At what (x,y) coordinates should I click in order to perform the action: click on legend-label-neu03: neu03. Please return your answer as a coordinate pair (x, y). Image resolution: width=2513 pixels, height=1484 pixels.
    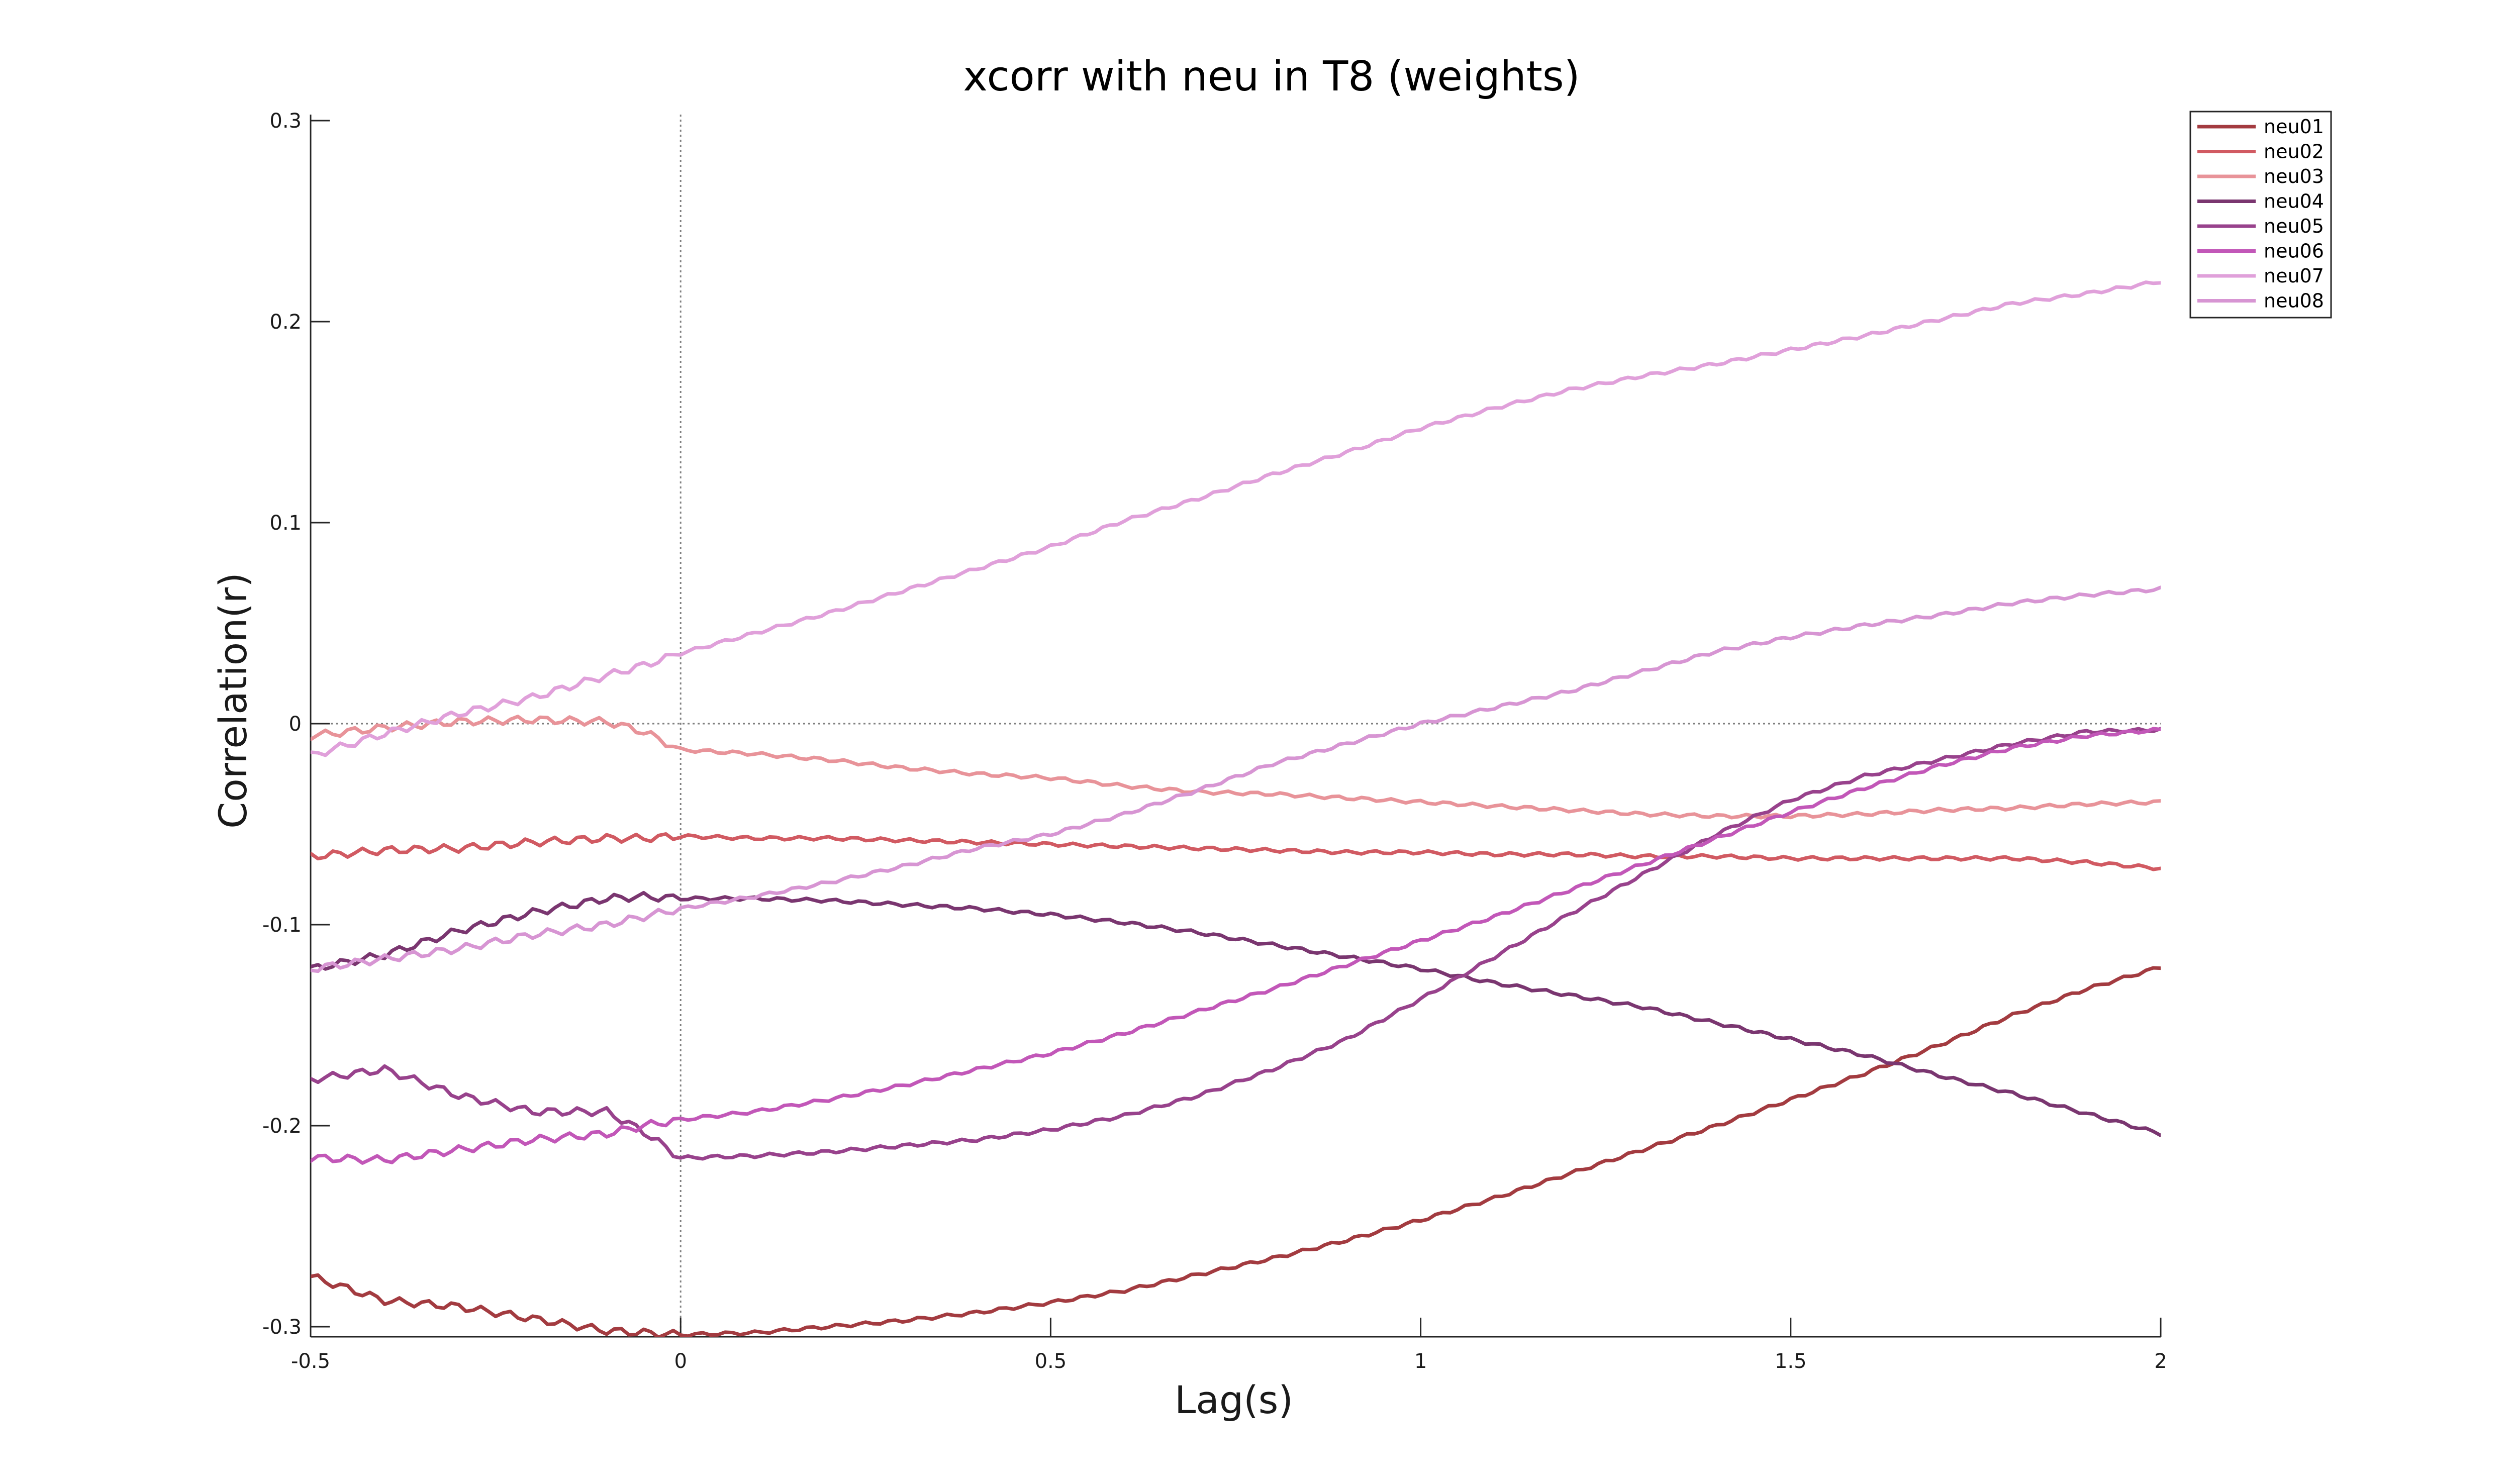
    Looking at the image, I should click on (2294, 176).